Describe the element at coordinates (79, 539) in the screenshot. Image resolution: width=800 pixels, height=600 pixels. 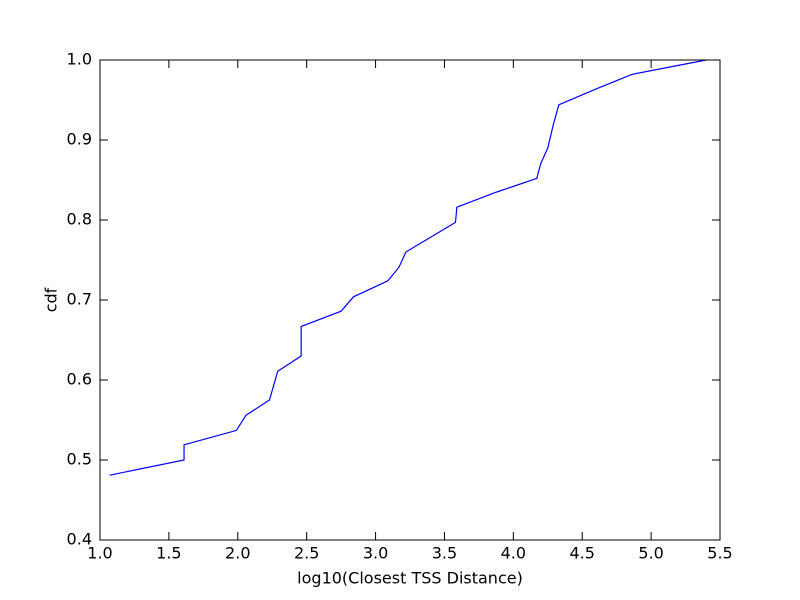
I see `y-tick-label: 0.4` at that location.